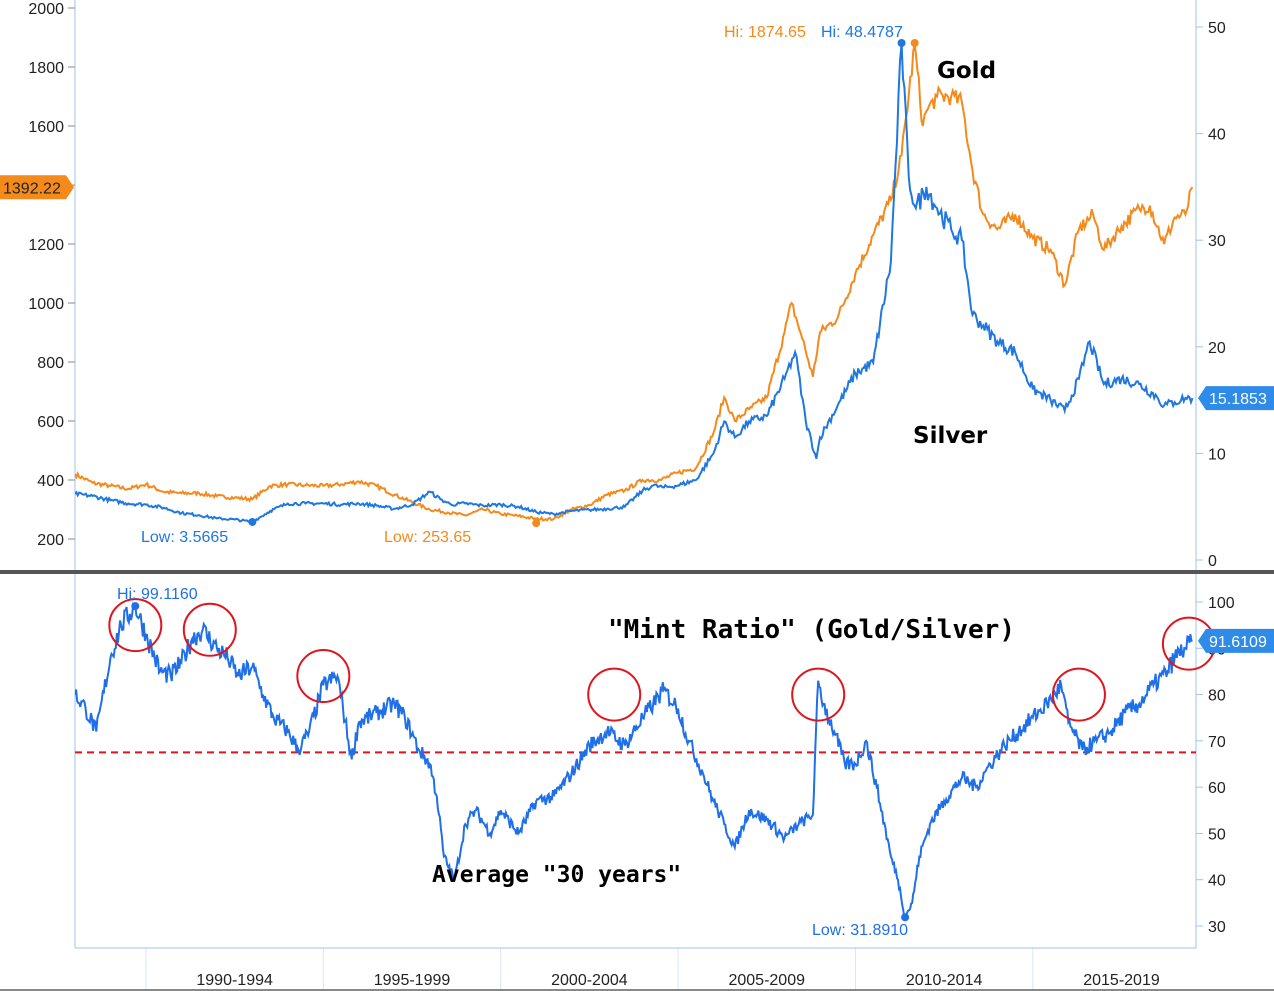 This screenshot has height=991, width=1274. What do you see at coordinates (1212, 561) in the screenshot?
I see `right-tick-label: 0` at bounding box center [1212, 561].